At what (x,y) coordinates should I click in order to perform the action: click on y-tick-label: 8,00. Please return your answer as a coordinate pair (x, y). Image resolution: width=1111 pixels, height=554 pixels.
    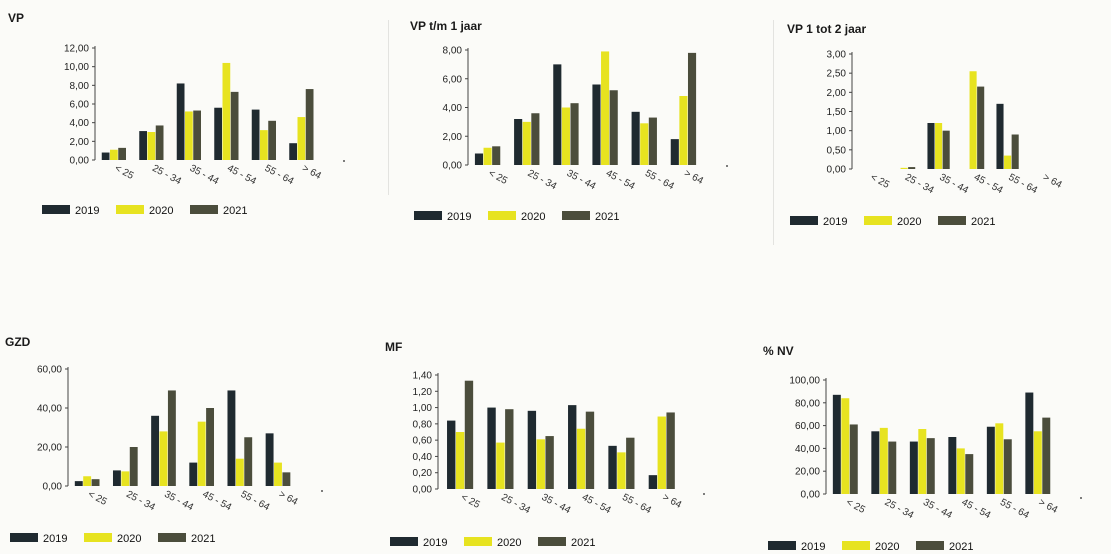
    Looking at the image, I should click on (80, 86).